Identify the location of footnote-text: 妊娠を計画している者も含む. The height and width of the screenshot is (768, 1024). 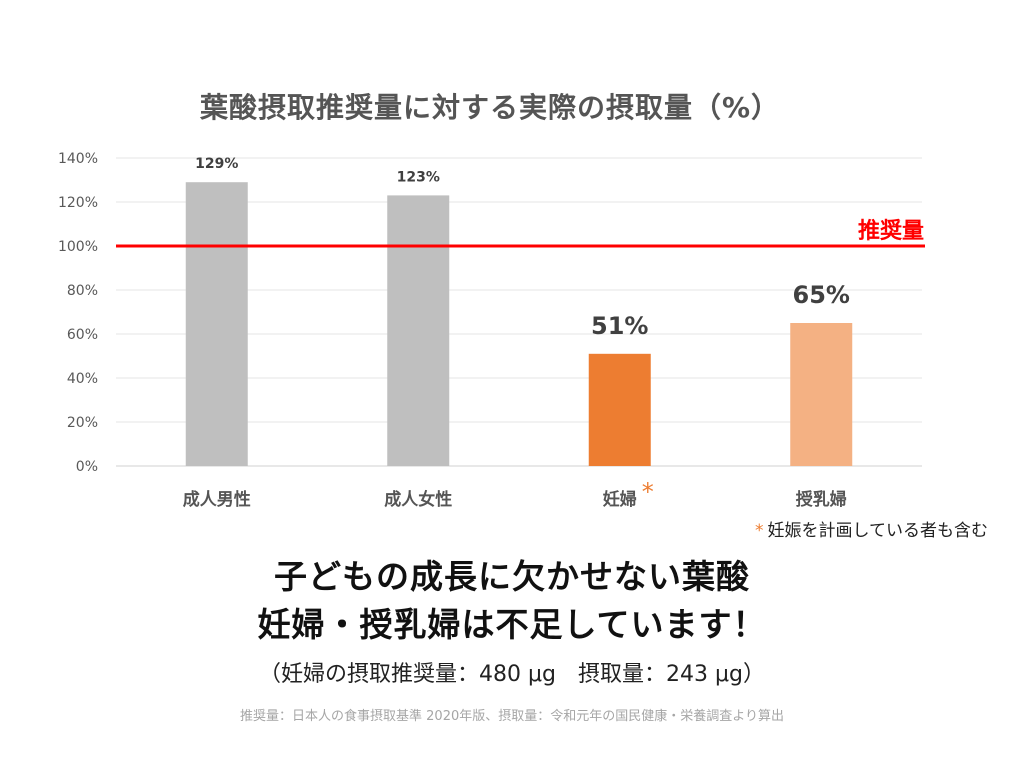
(878, 531).